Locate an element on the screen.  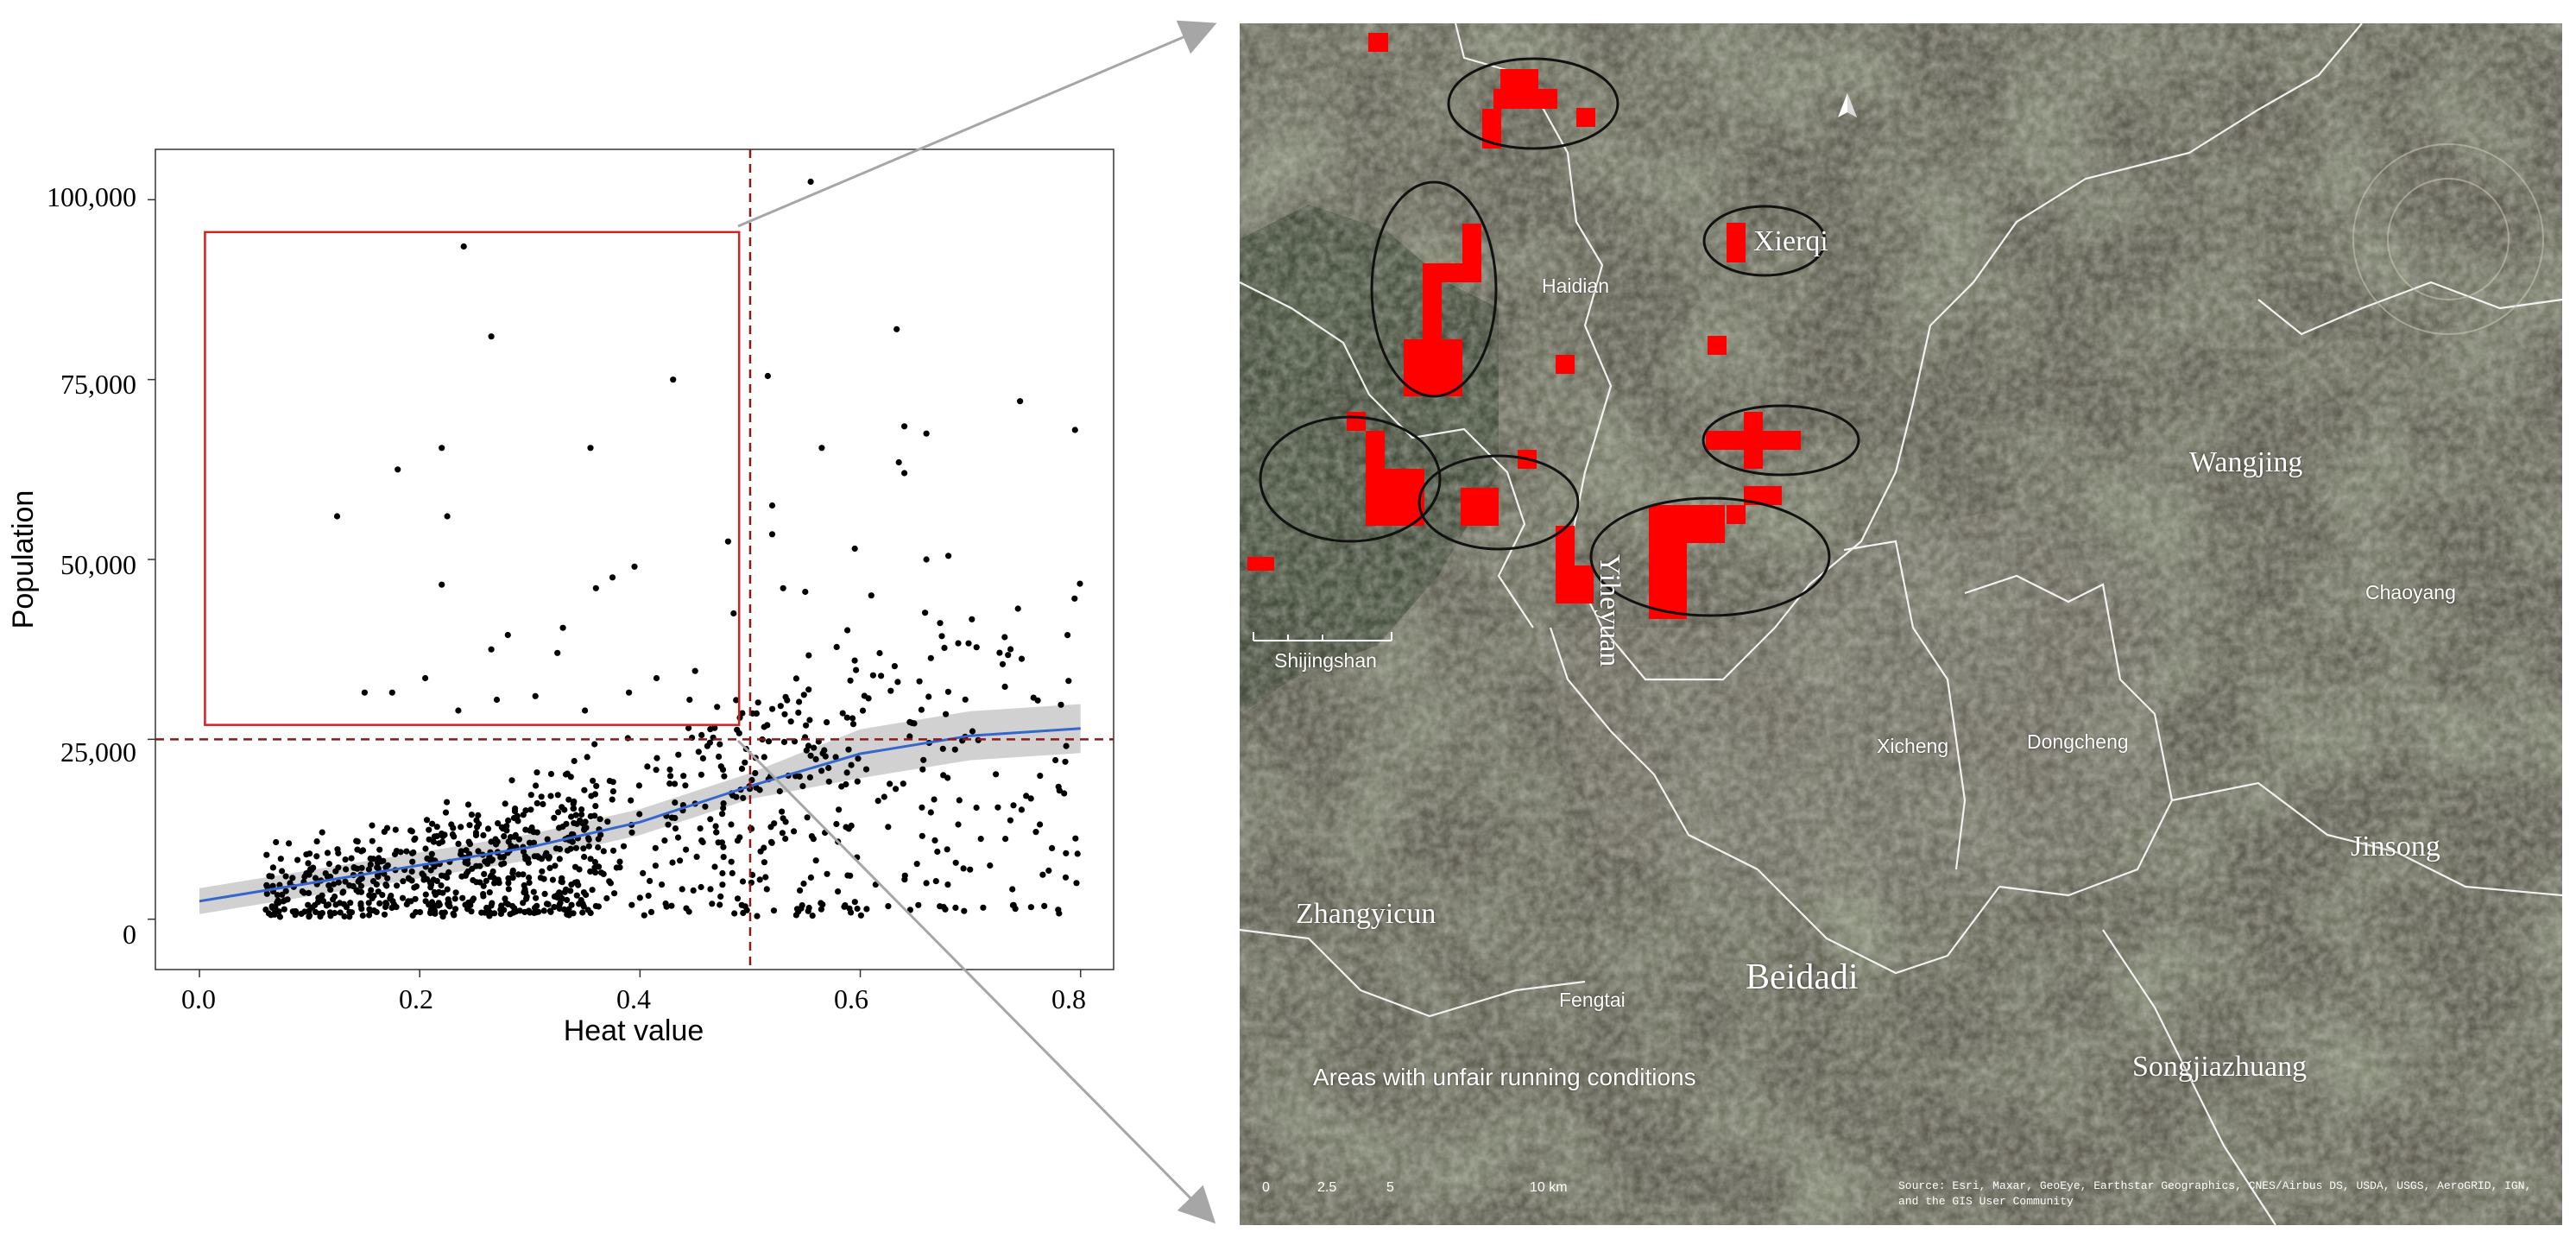
unfair-areas-layer is located at coordinates (1574, 326).